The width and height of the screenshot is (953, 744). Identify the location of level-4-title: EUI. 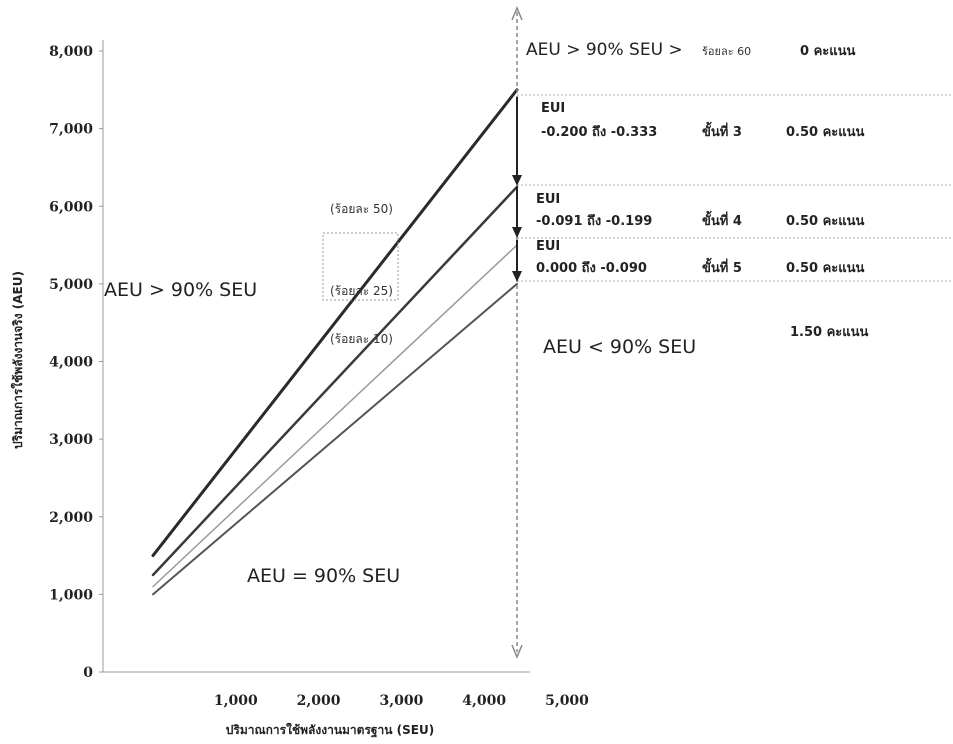
(548, 199).